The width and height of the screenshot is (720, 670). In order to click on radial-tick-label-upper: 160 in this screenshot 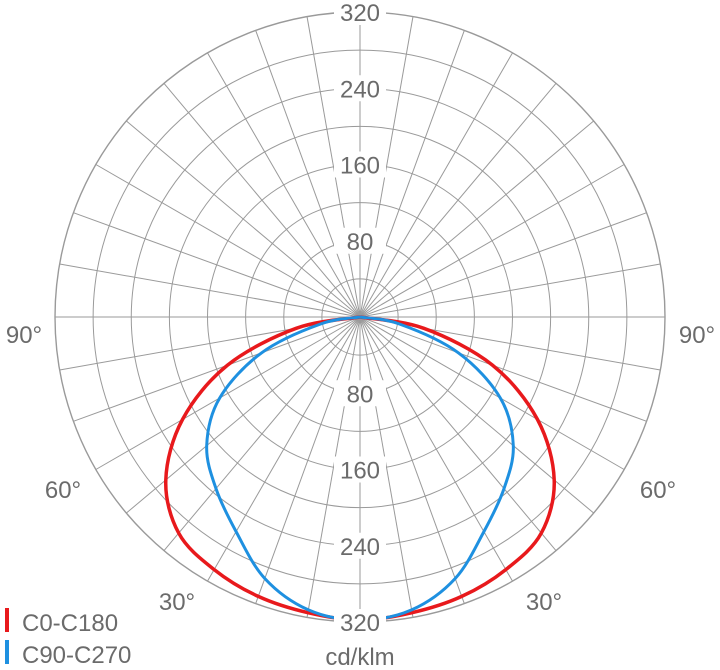, I will do `click(360, 166)`.